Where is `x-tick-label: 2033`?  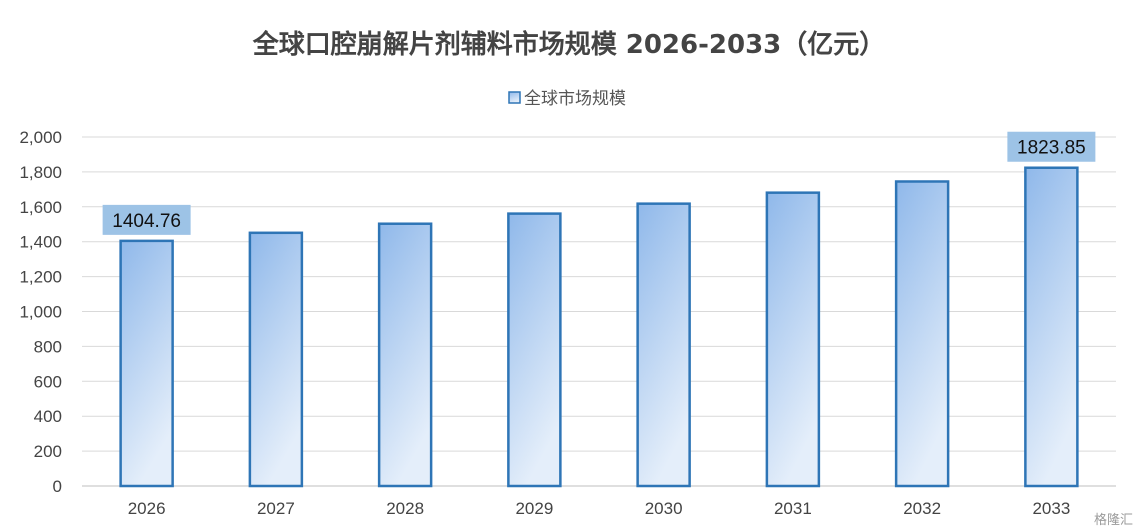
x-tick-label: 2033 is located at coordinates (1051, 508).